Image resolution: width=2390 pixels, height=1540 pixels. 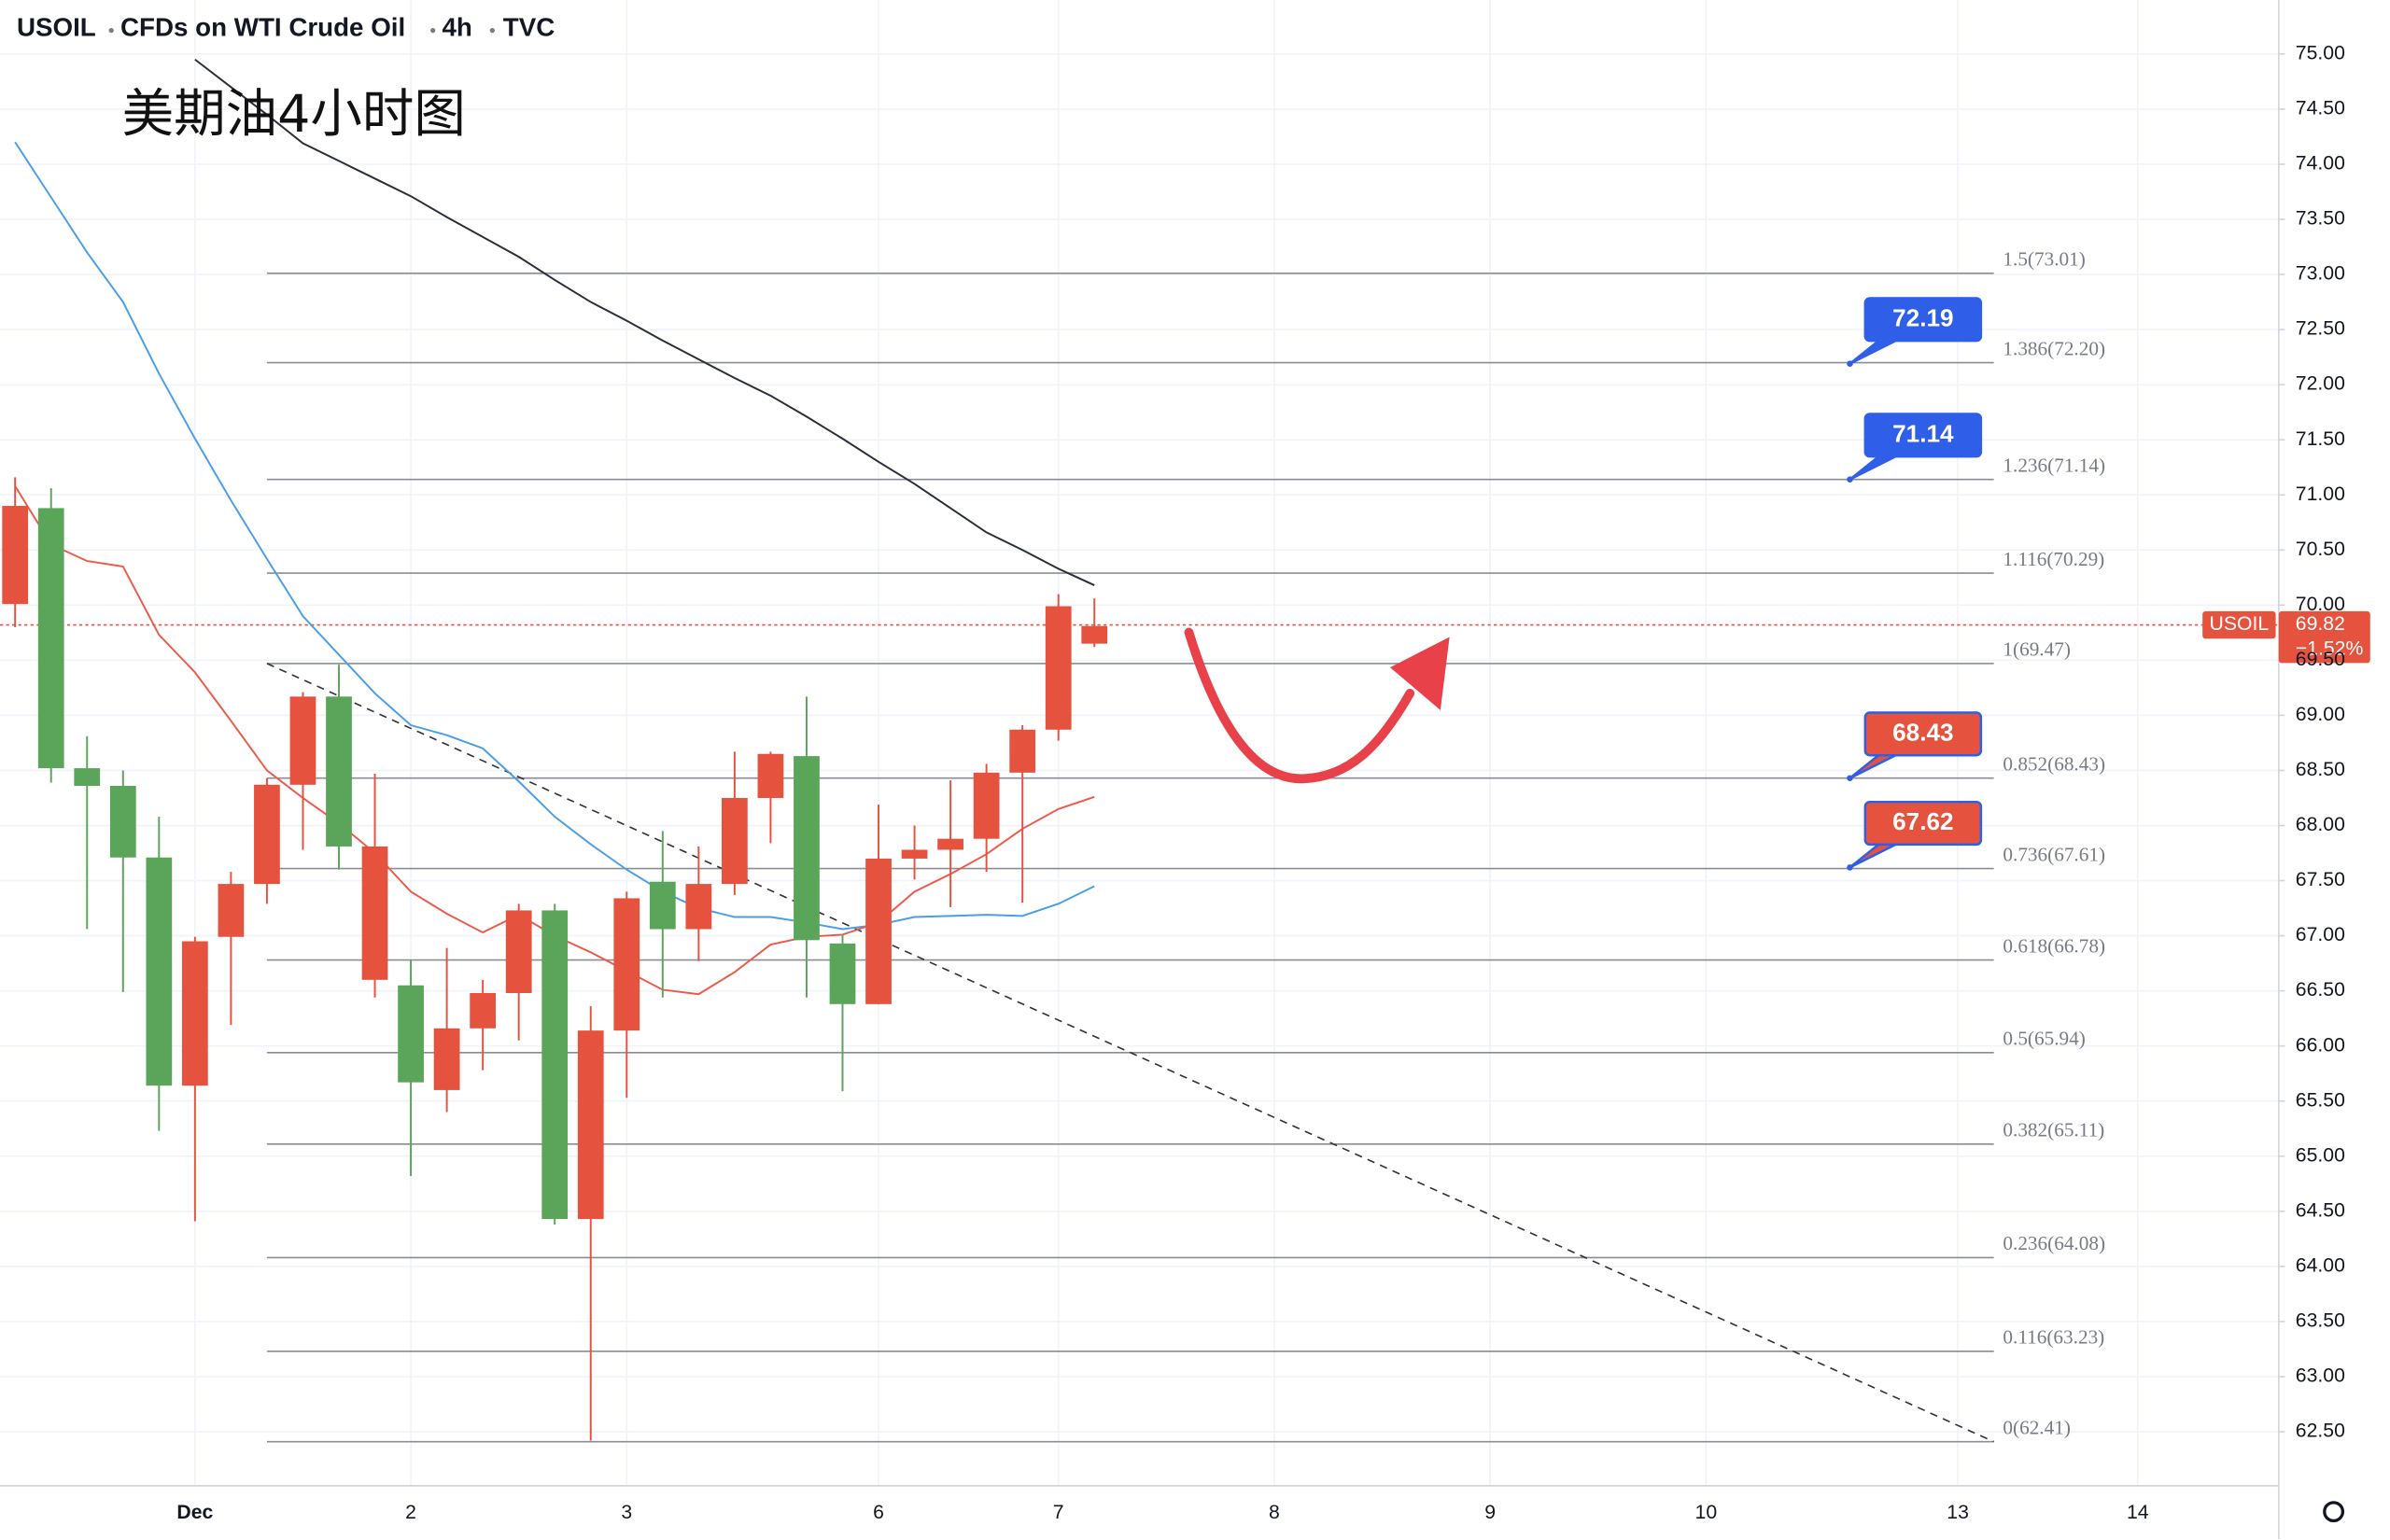 I want to click on x-tick-label: 10, so click(x=1706, y=1512).